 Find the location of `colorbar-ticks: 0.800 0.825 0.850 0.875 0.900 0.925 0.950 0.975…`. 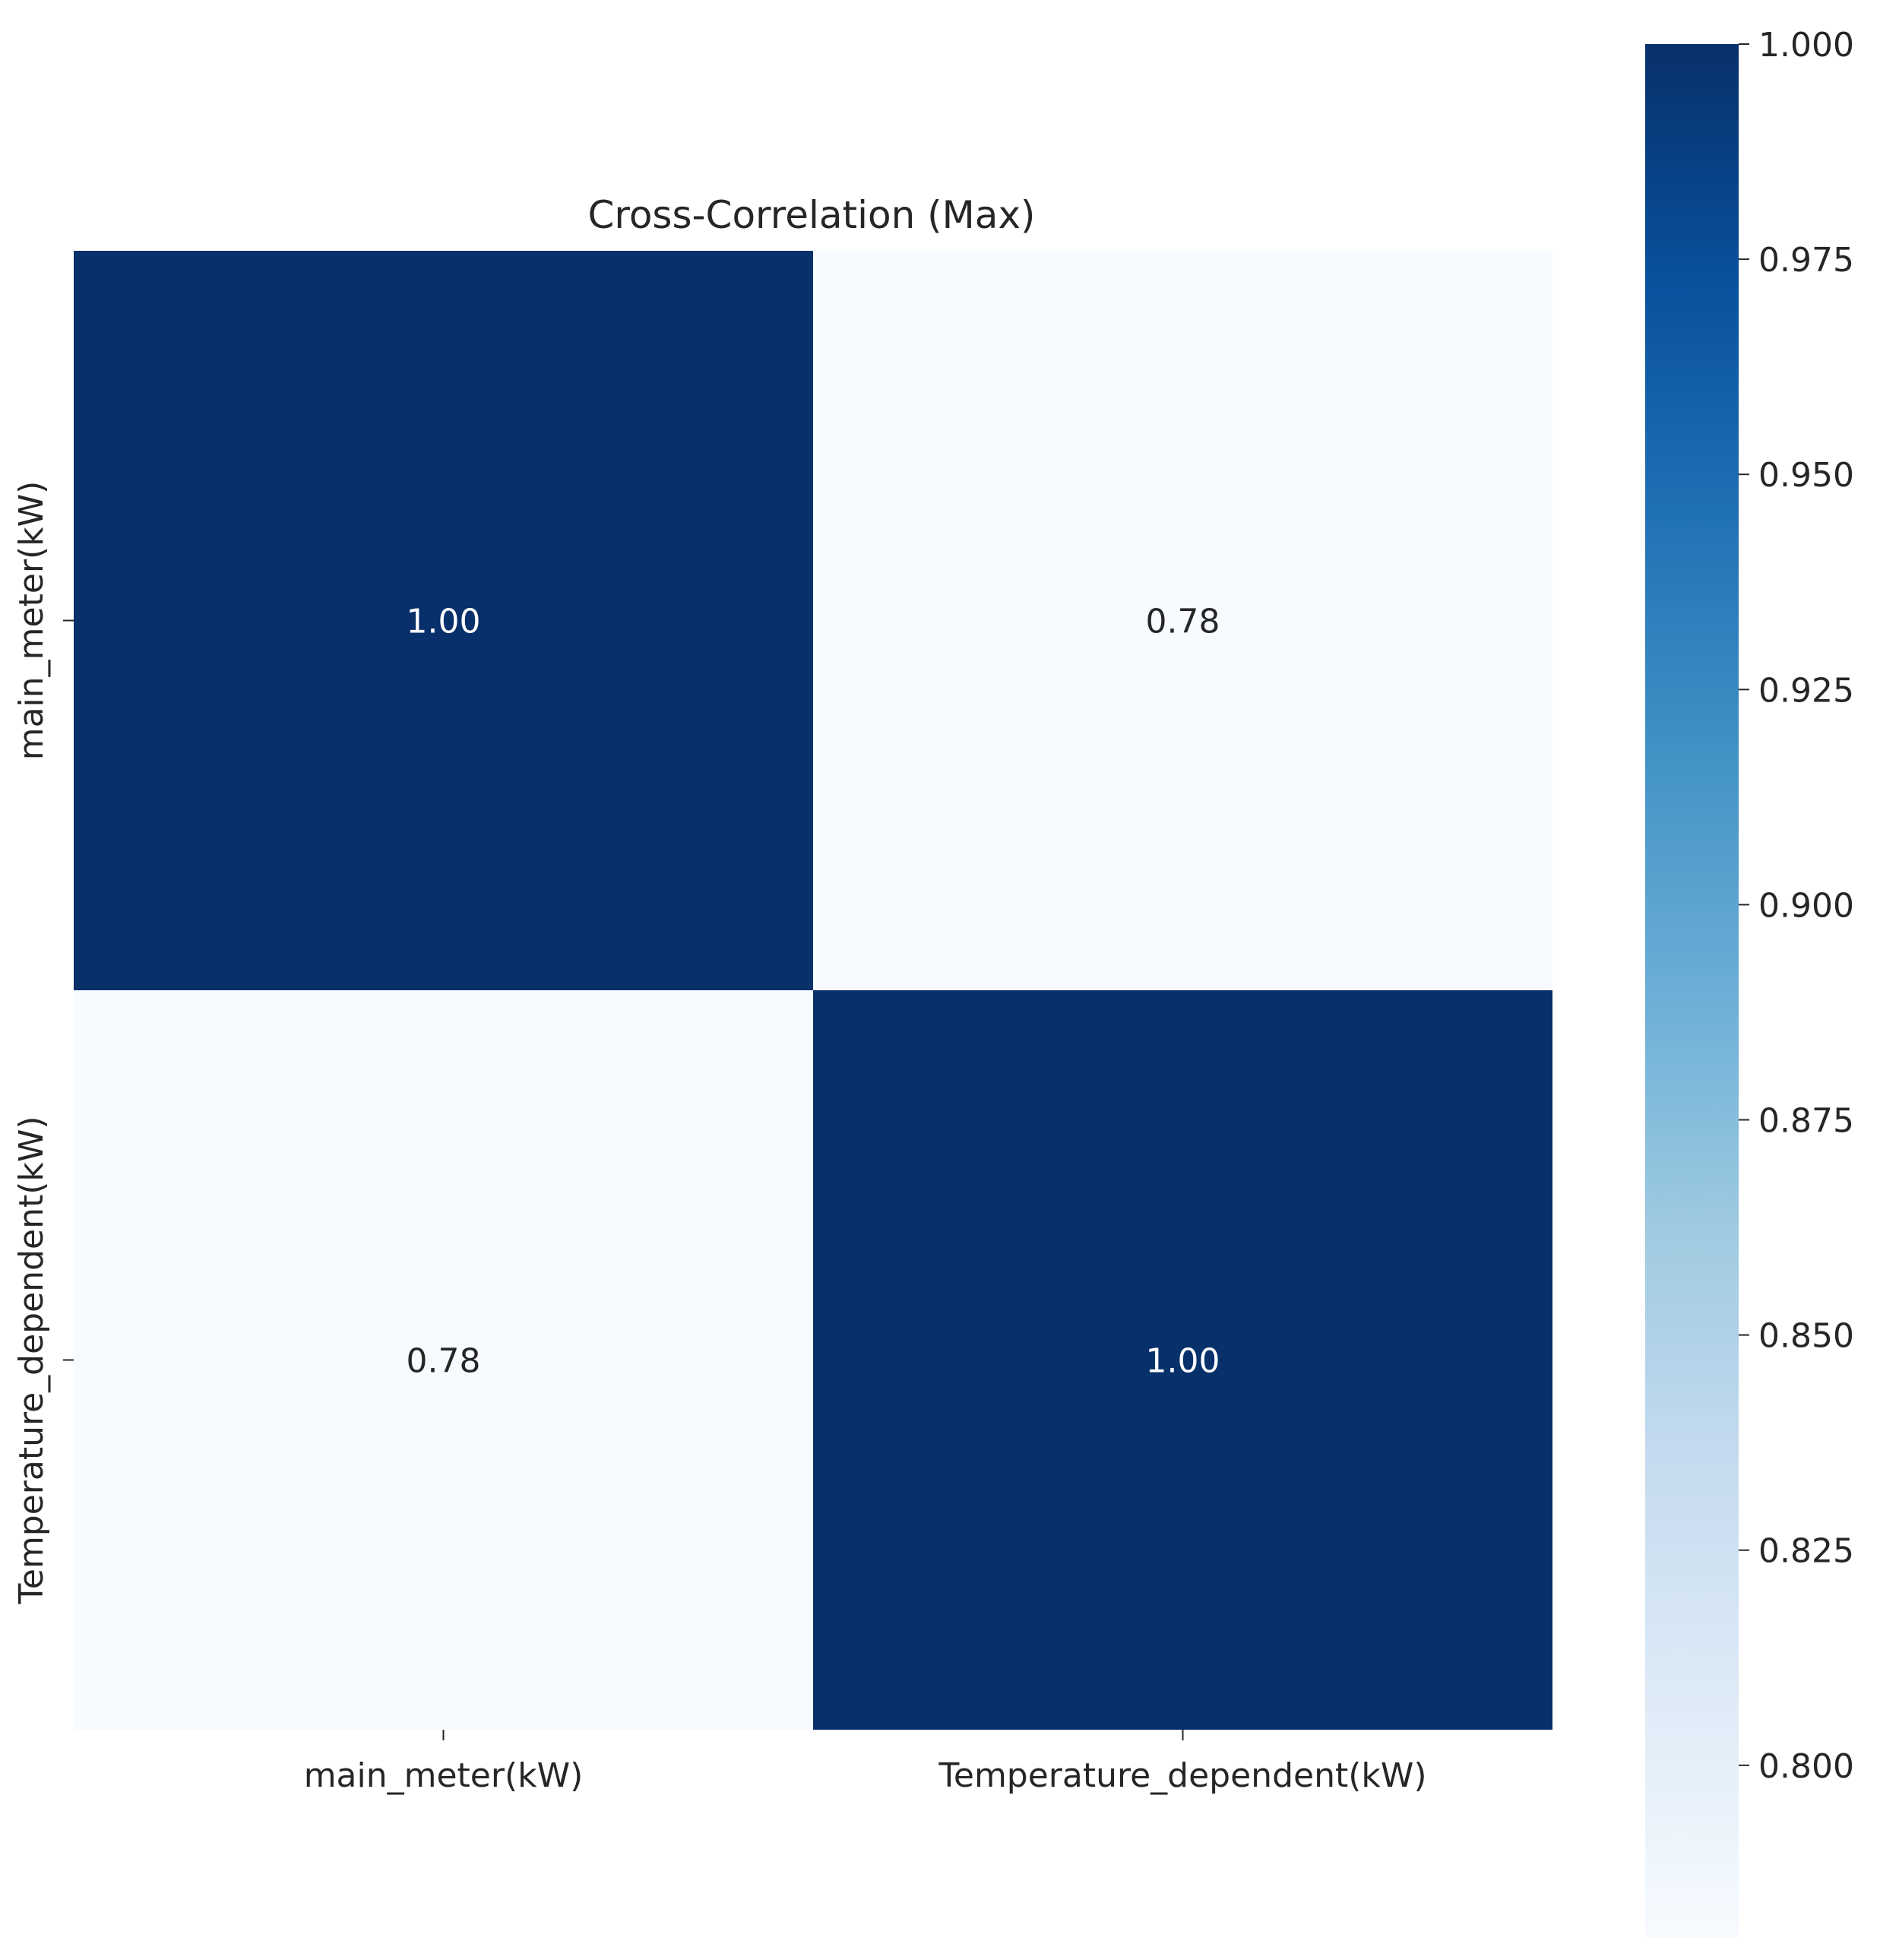

colorbar-ticks: 0.800 0.825 0.850 0.875 0.900 0.925 0.950 0.975… is located at coordinates (1797, 906).